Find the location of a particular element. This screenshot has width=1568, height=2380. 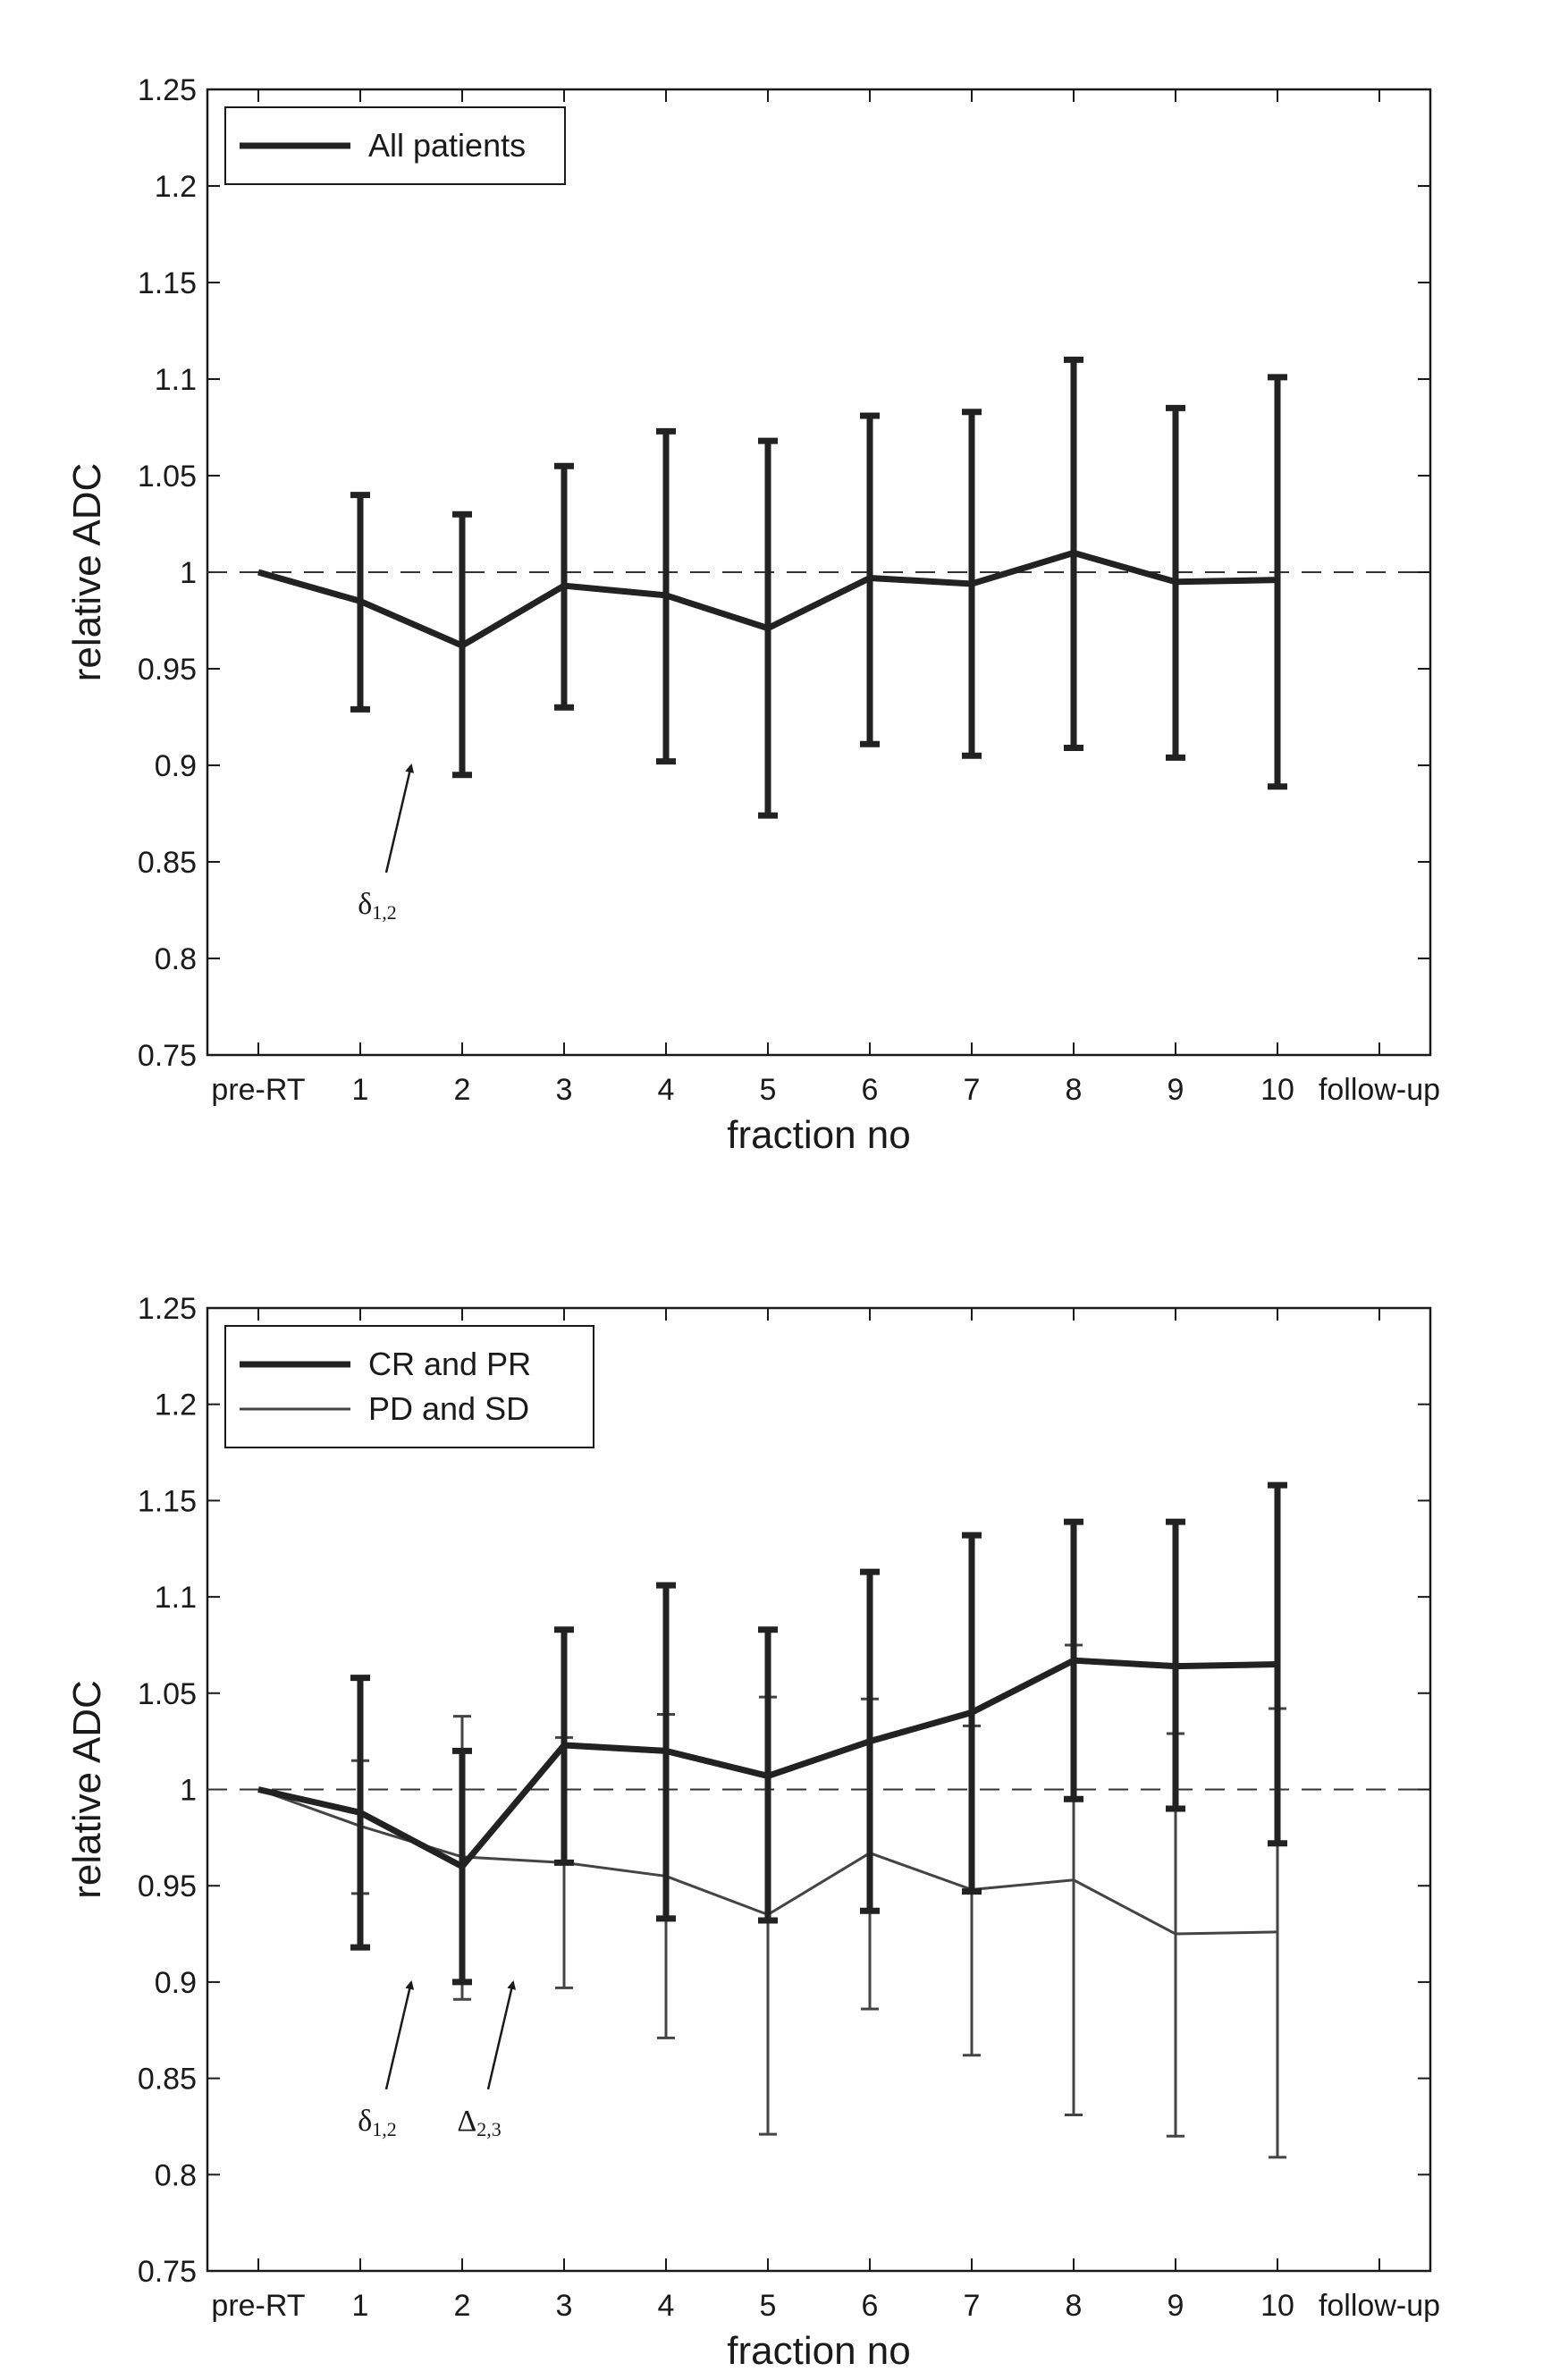

annotation-symbol: Δ is located at coordinates (466, 2121).